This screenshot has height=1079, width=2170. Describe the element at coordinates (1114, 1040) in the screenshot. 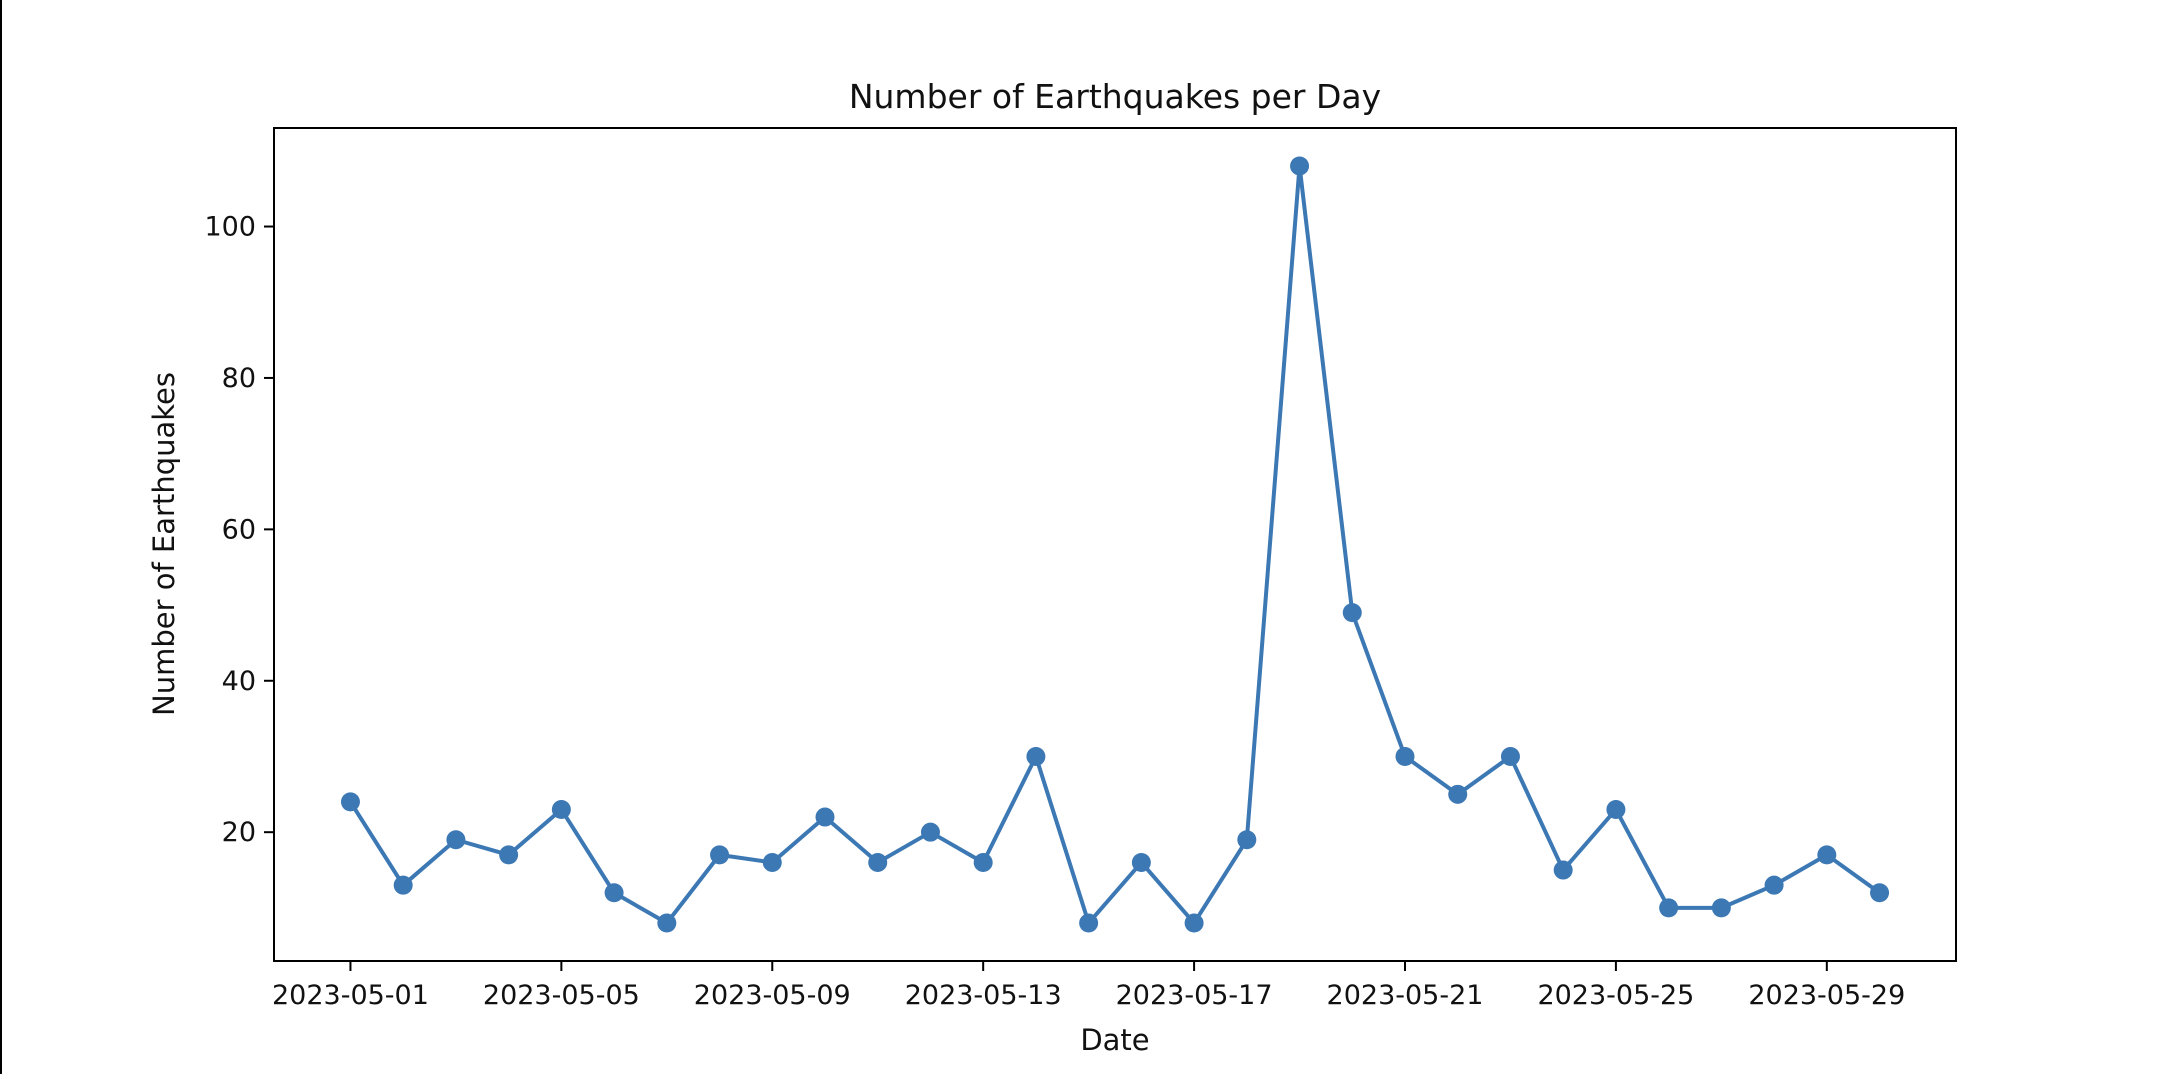

I see `x-axis-label: Date` at that location.